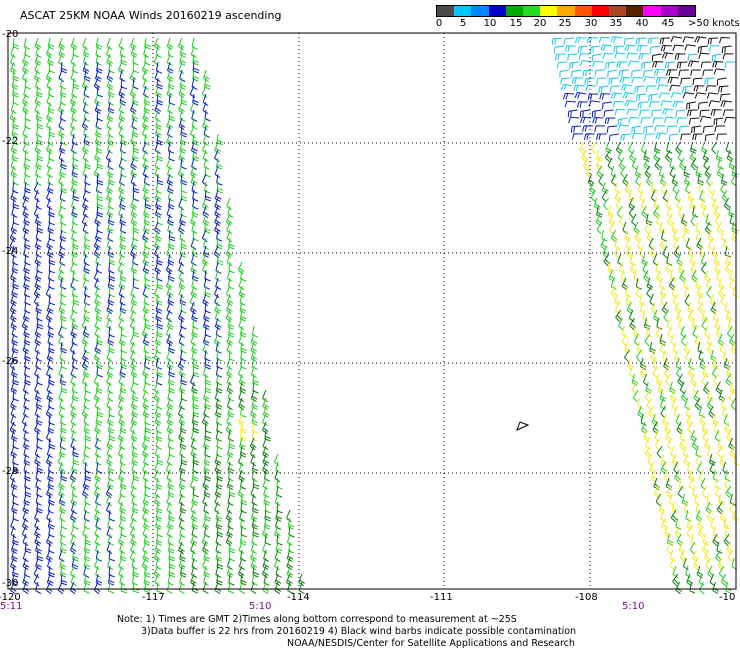 The width and height of the screenshot is (740, 650). What do you see at coordinates (616, 23) in the screenshot?
I see `legend-label: 35` at bounding box center [616, 23].